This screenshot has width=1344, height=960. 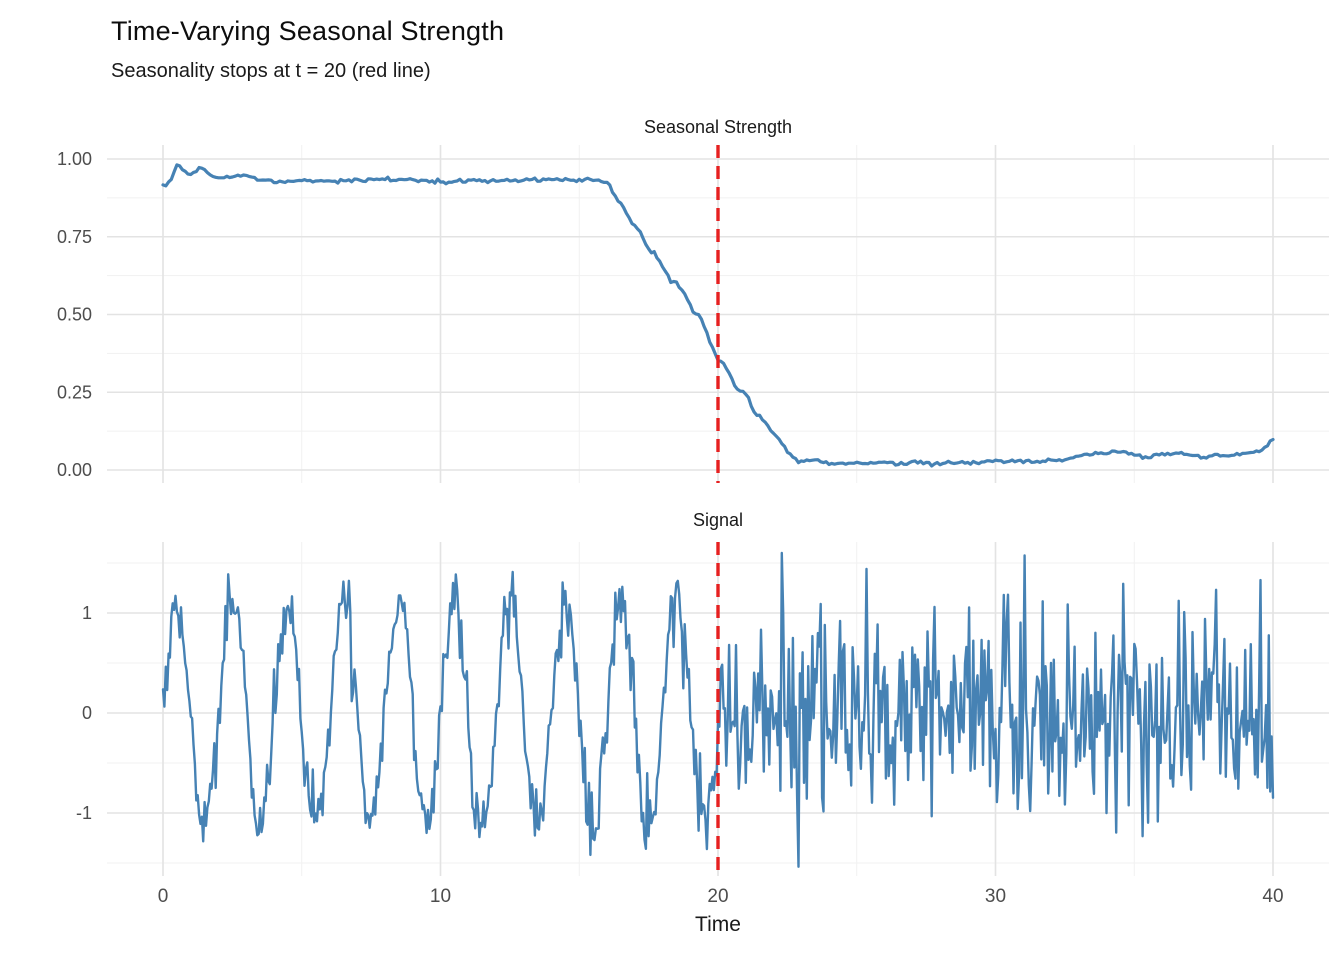 What do you see at coordinates (74, 392) in the screenshot?
I see `y-tick-label: 0.25` at bounding box center [74, 392].